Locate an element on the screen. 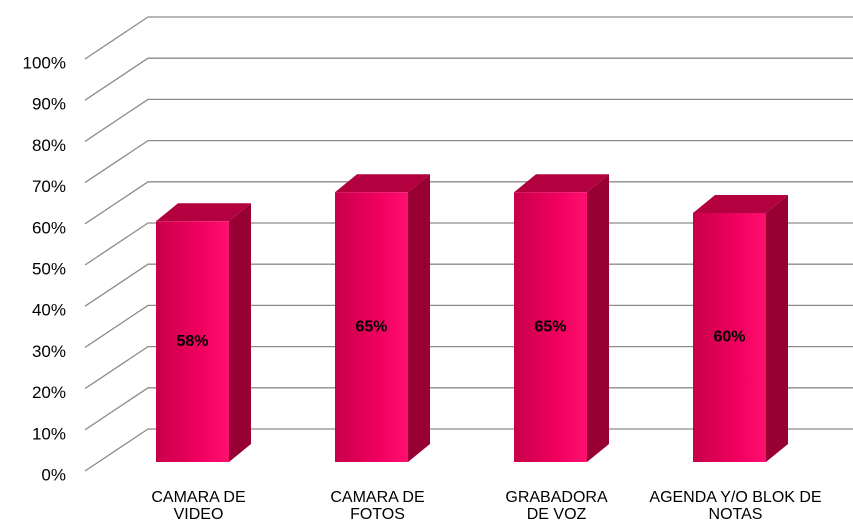 Image resolution: width=853 pixels, height=531 pixels. y-tick-label: 10% is located at coordinates (49, 433).